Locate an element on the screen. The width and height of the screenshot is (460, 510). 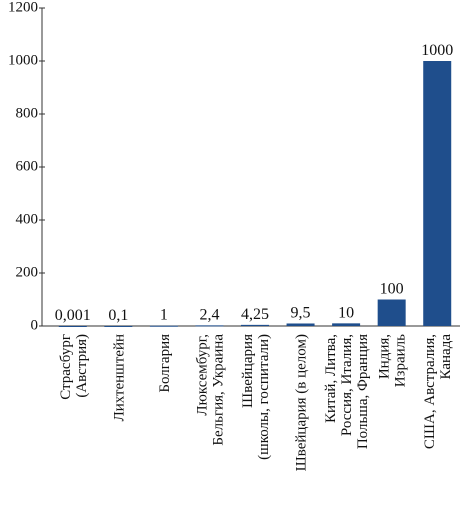
x-tick-label: Болгария is located at coordinates (165, 363).